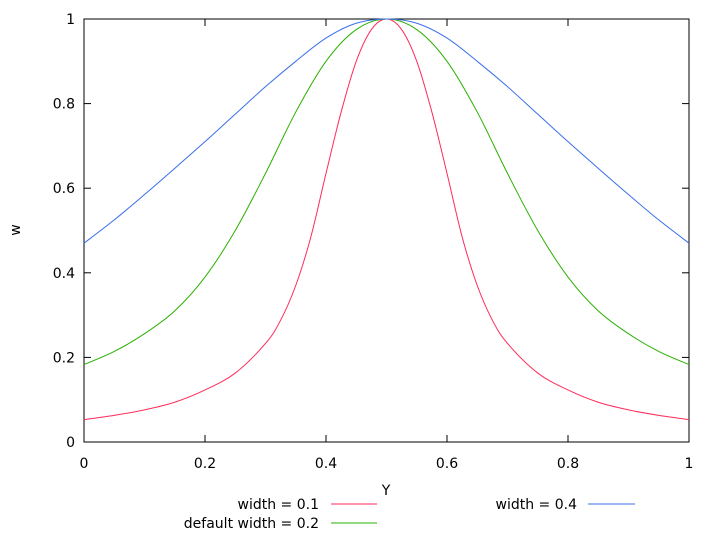  What do you see at coordinates (64, 189) in the screenshot?
I see `y-tick-label: 0.6` at bounding box center [64, 189].